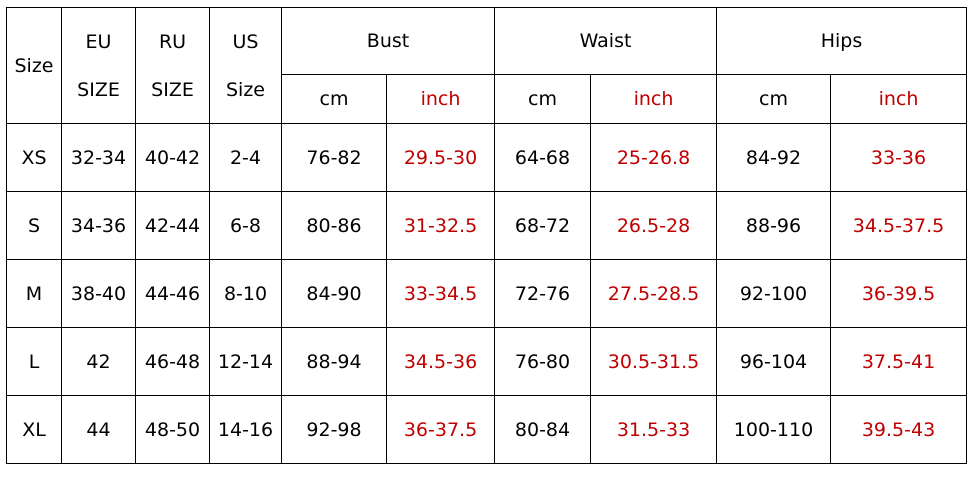  I want to click on cell-eu-size: 34-36, so click(98, 225).